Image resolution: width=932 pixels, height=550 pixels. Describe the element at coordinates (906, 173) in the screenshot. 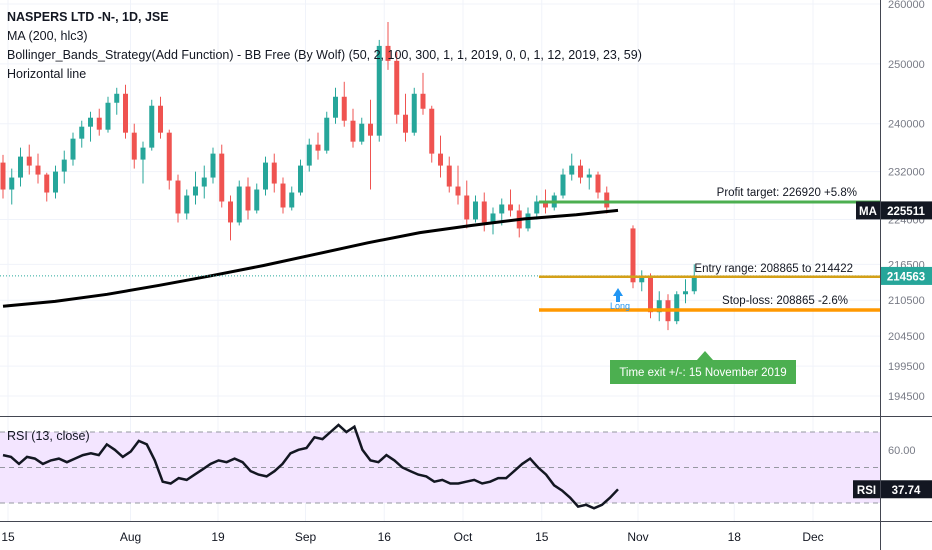

I see `price-tick-label: 232000` at that location.